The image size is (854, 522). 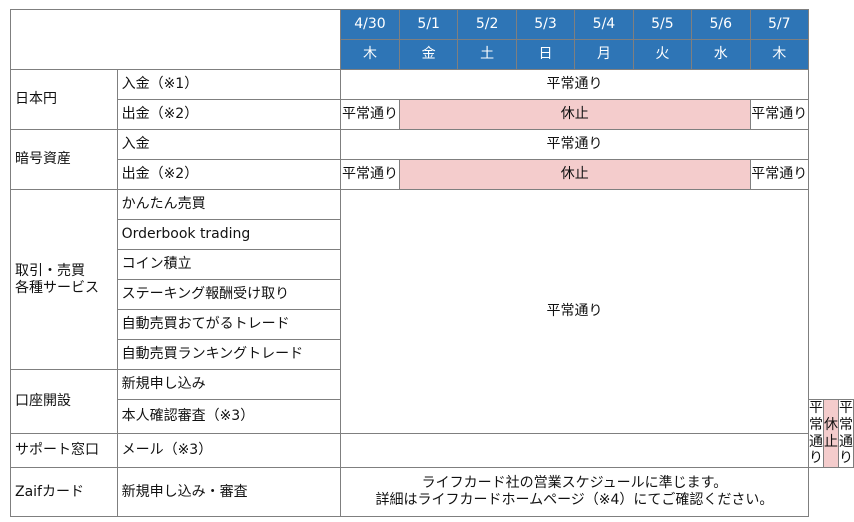 What do you see at coordinates (64, 492) in the screenshot?
I see `category-zaif-card: Zaifカード` at bounding box center [64, 492].